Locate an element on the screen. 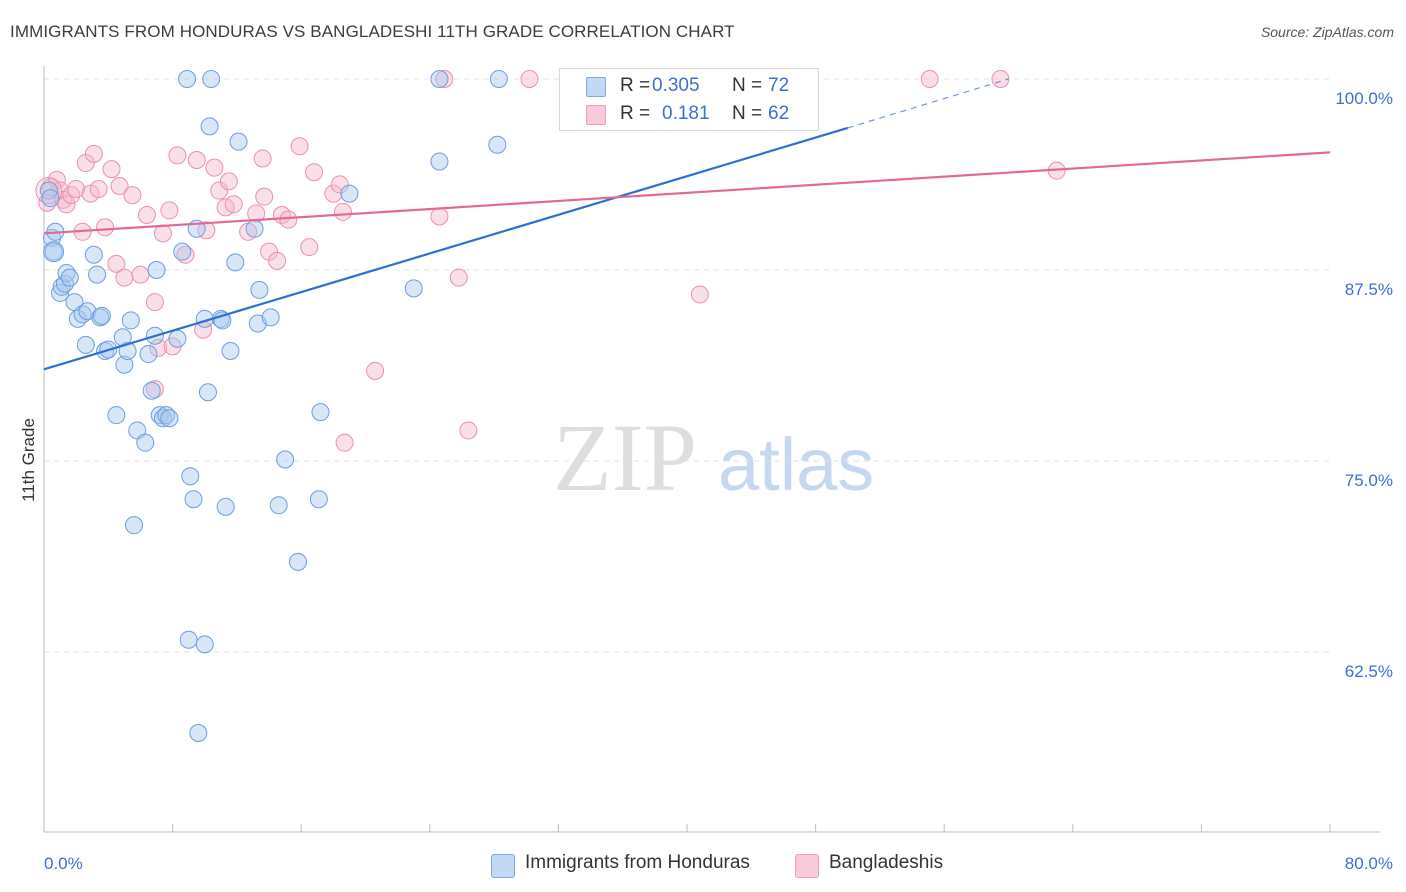  source-label: Source: ZipAtlas.com is located at coordinates (1327, 32).